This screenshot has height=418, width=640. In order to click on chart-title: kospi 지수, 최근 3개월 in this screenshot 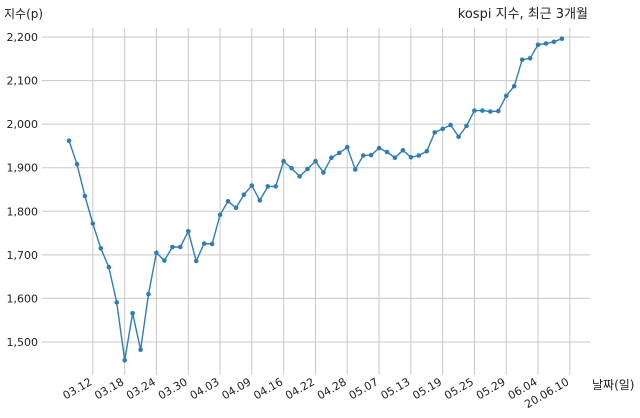, I will do `click(523, 14)`.